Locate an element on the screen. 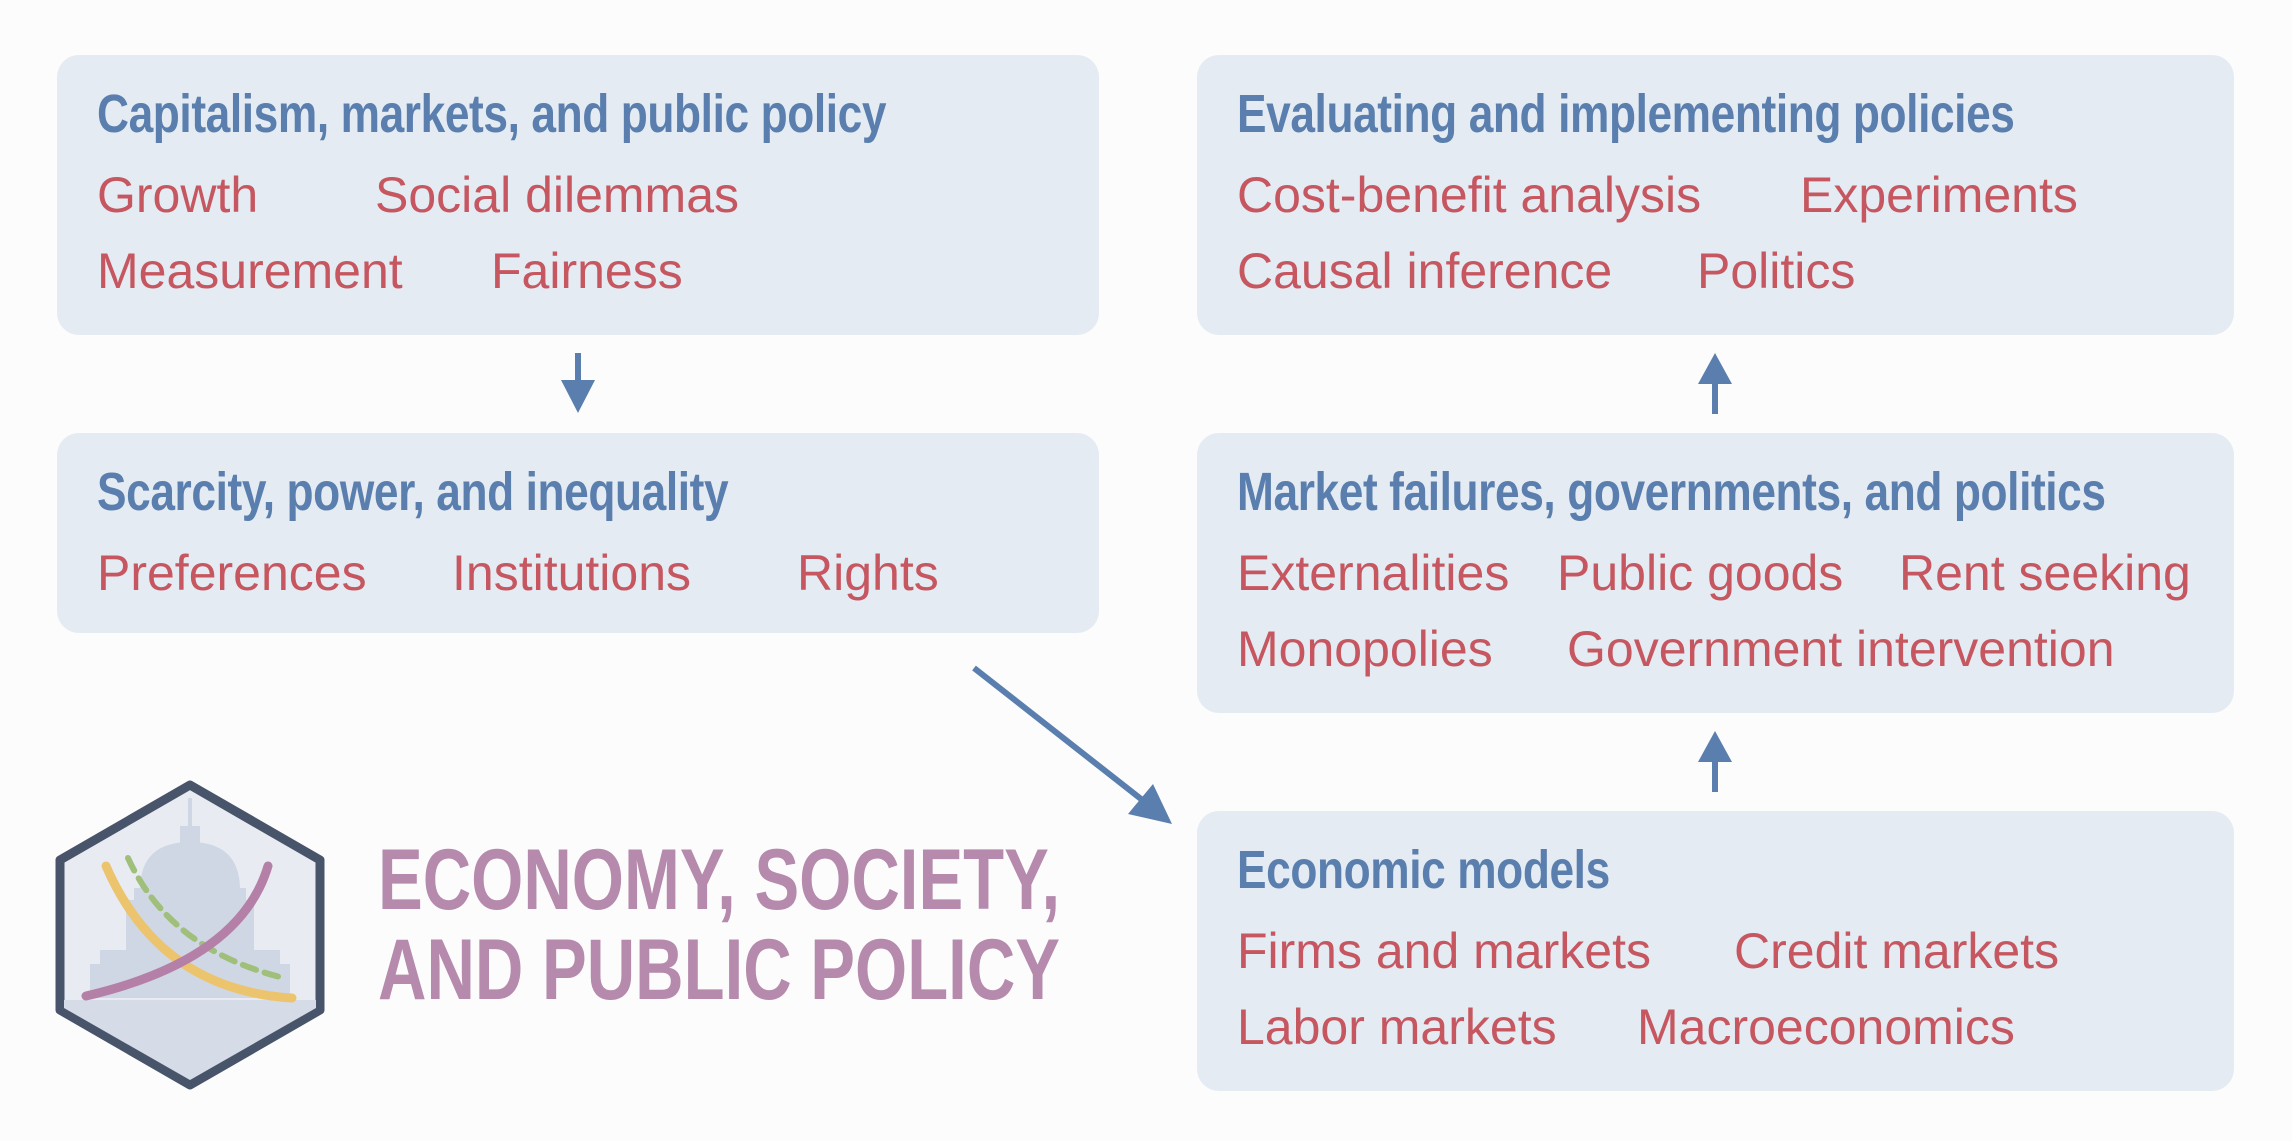 The width and height of the screenshot is (2292, 1141). topic-experiments: Experiments is located at coordinates (1939, 195).